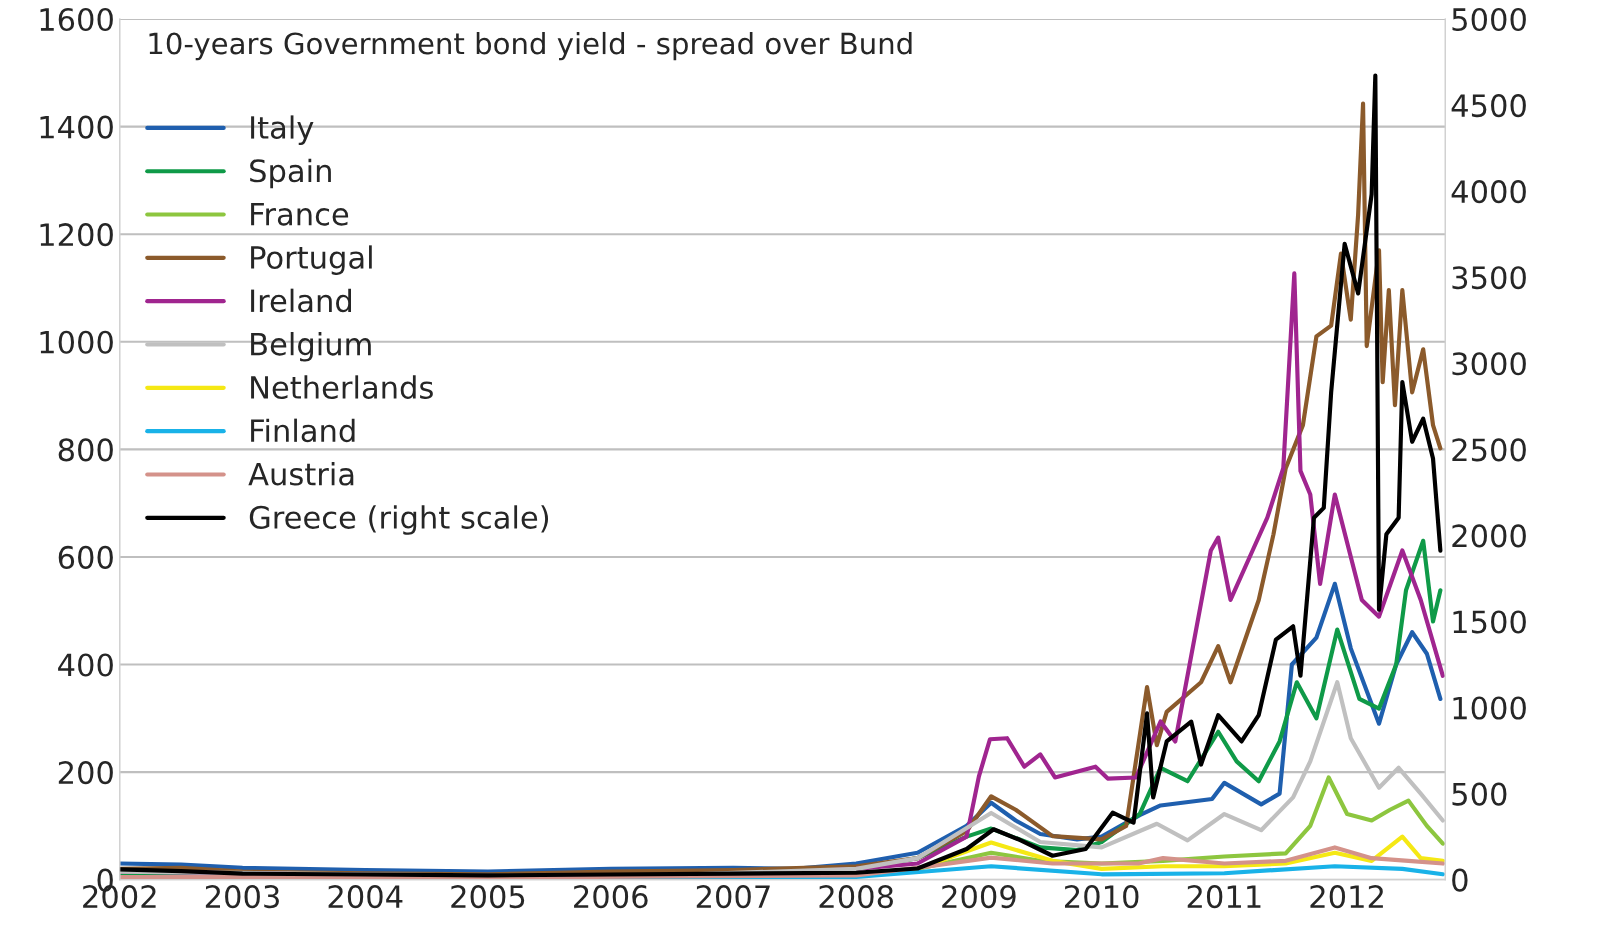 Image resolution: width=1597 pixels, height=951 pixels. What do you see at coordinates (290, 173) in the screenshot?
I see `legend-label: Spain` at bounding box center [290, 173].